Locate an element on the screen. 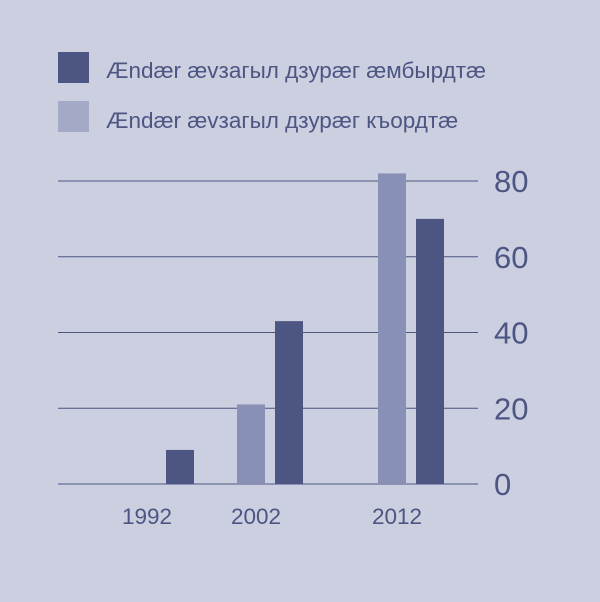 The width and height of the screenshot is (600, 602). y-tick-label: 40 is located at coordinates (511, 333).